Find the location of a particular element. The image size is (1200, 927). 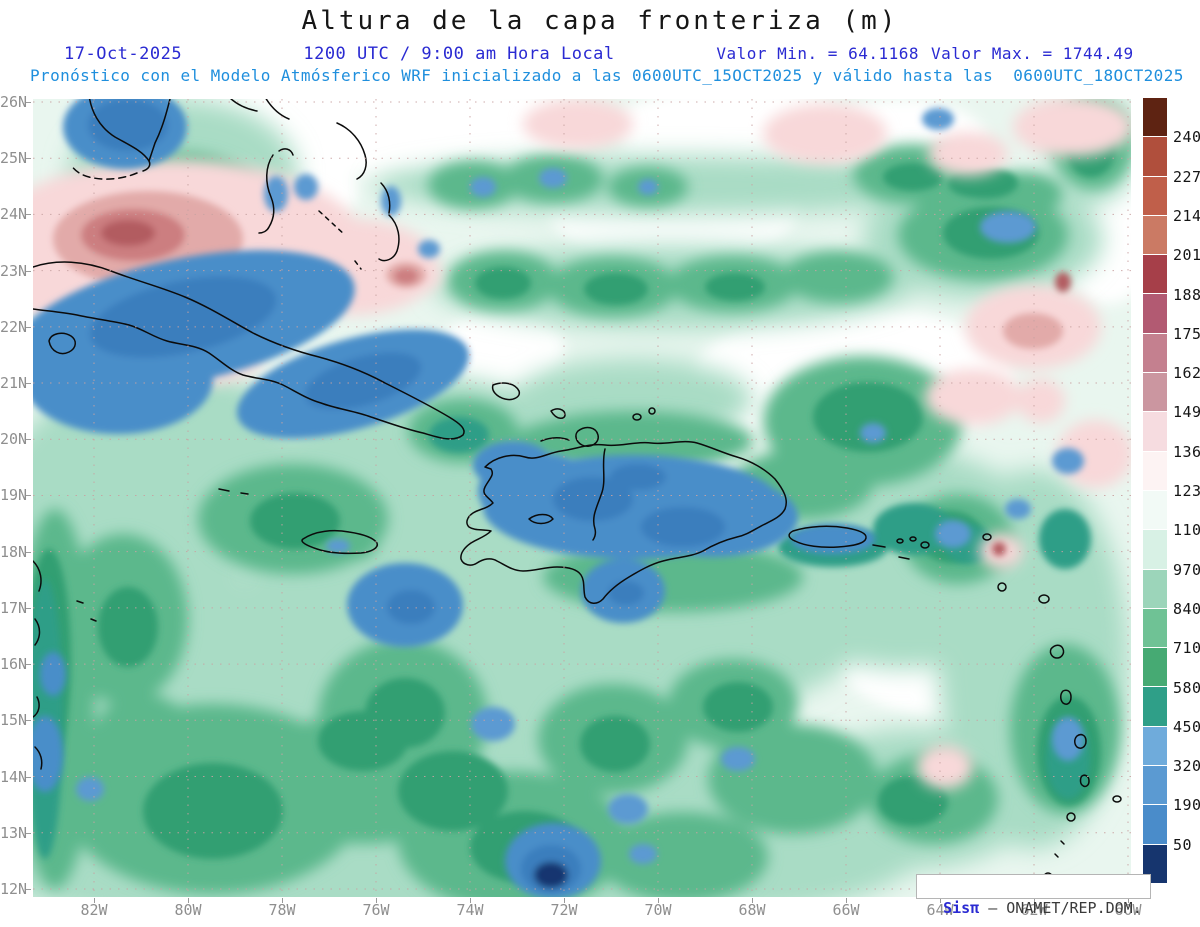

lat-axis-label: 15N is located at coordinates (14, 720).